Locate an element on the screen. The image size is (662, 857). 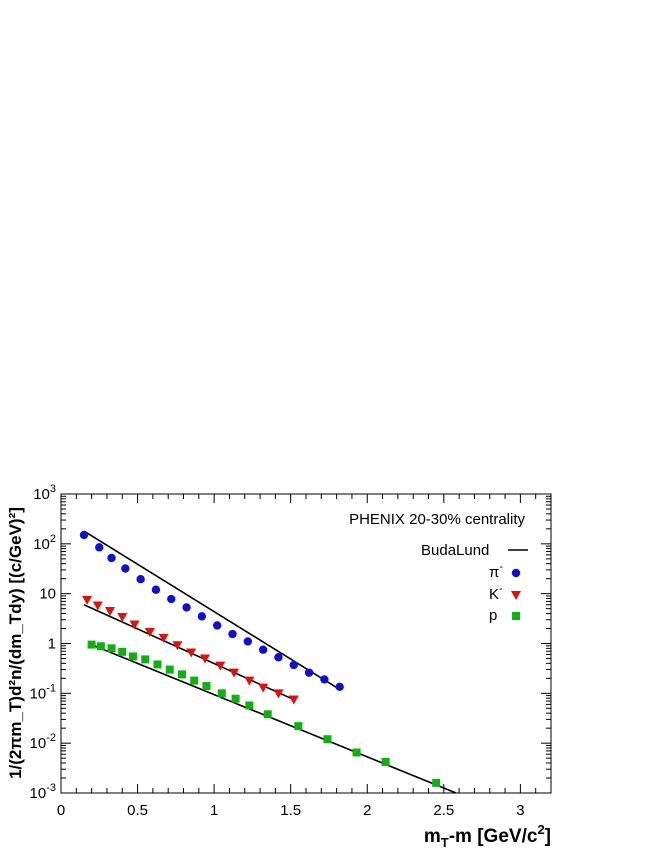
legend-label: K- is located at coordinates (496, 593).